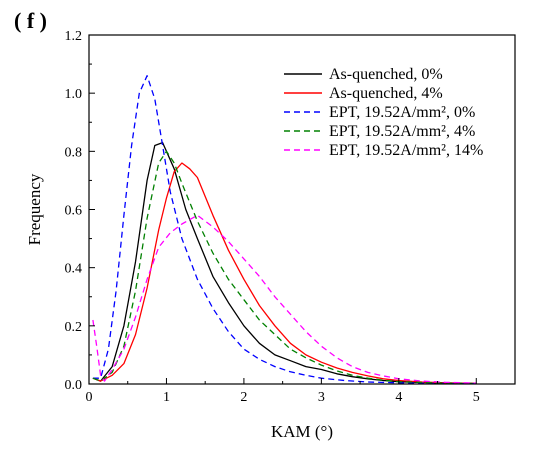  Describe the element at coordinates (74, 211) in the screenshot. I see `y-tick-label: 0.6` at that location.